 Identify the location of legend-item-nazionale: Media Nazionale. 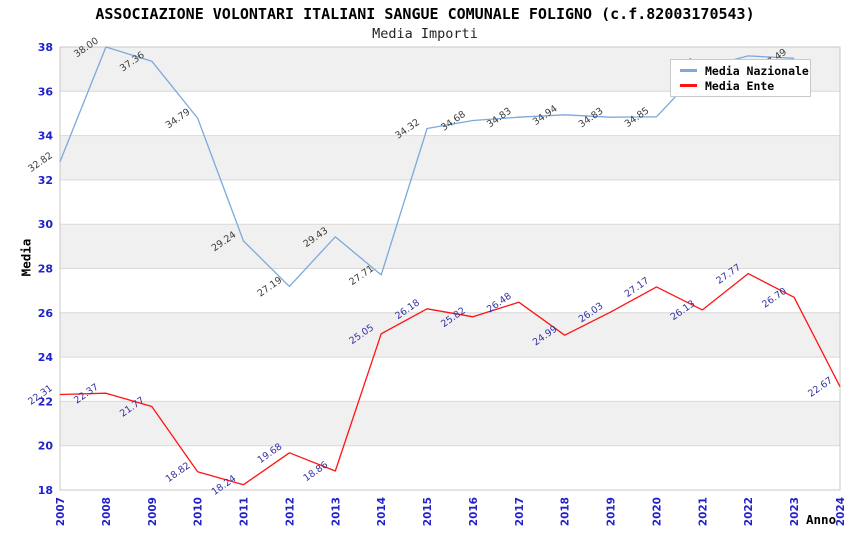
(745, 71).